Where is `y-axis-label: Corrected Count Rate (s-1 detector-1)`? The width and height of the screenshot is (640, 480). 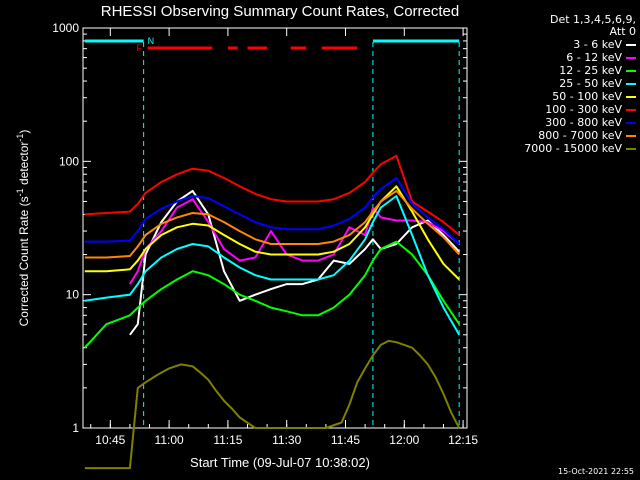
y-axis-label: Corrected Count Rate (s-1 detector-1) is located at coordinates (23, 228).